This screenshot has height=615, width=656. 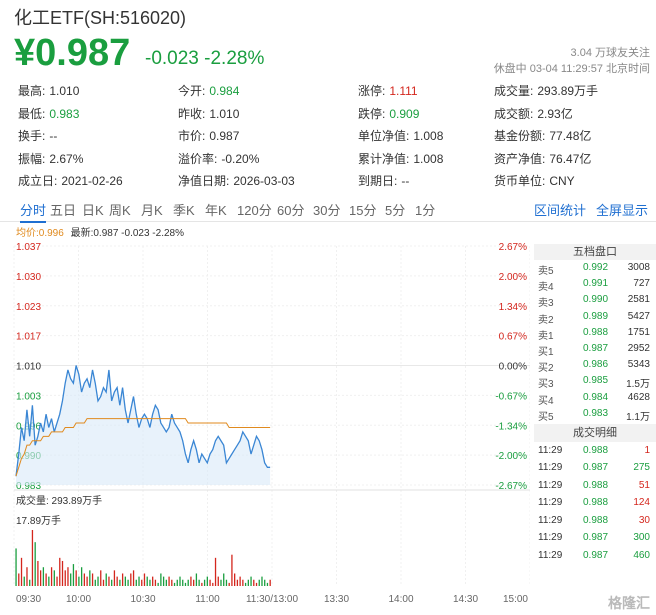 I want to click on trade-row: 11:29 0.988 30, so click(x=595, y=521).